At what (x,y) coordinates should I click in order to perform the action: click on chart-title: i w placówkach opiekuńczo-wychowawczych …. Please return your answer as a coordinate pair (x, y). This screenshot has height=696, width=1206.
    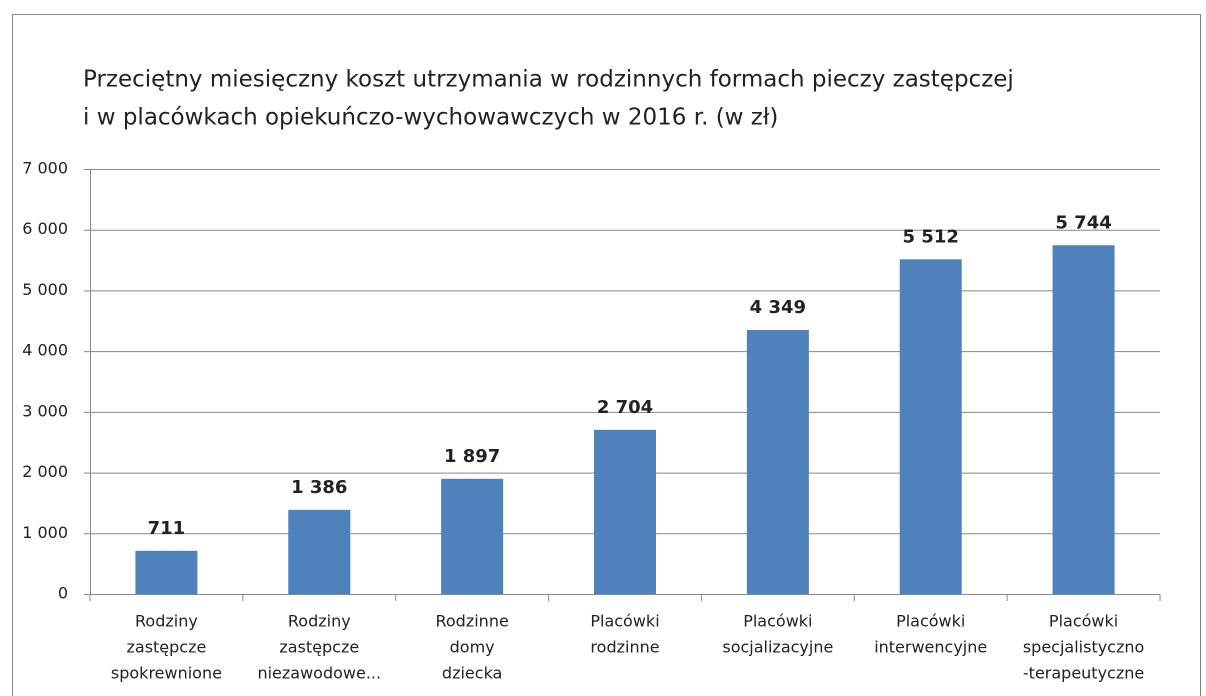
    Looking at the image, I should click on (430, 118).